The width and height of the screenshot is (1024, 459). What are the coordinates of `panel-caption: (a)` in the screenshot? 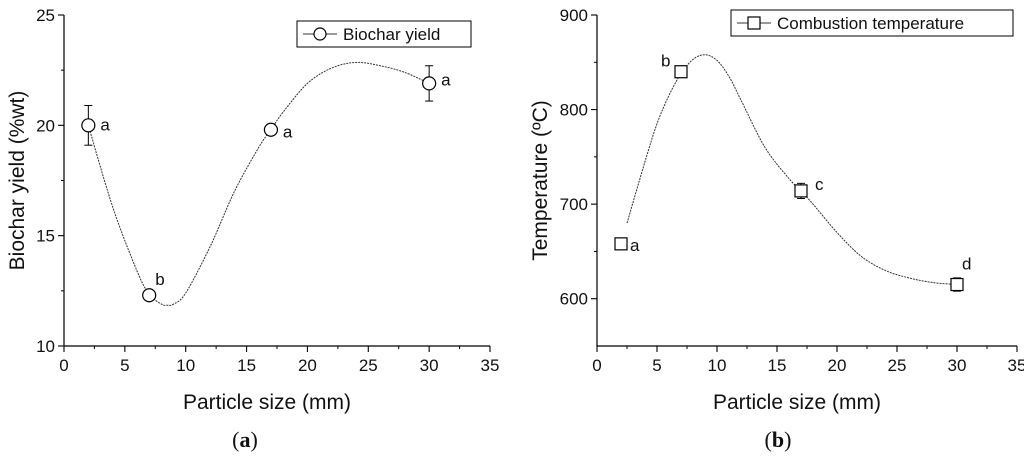 It's located at (245, 439).